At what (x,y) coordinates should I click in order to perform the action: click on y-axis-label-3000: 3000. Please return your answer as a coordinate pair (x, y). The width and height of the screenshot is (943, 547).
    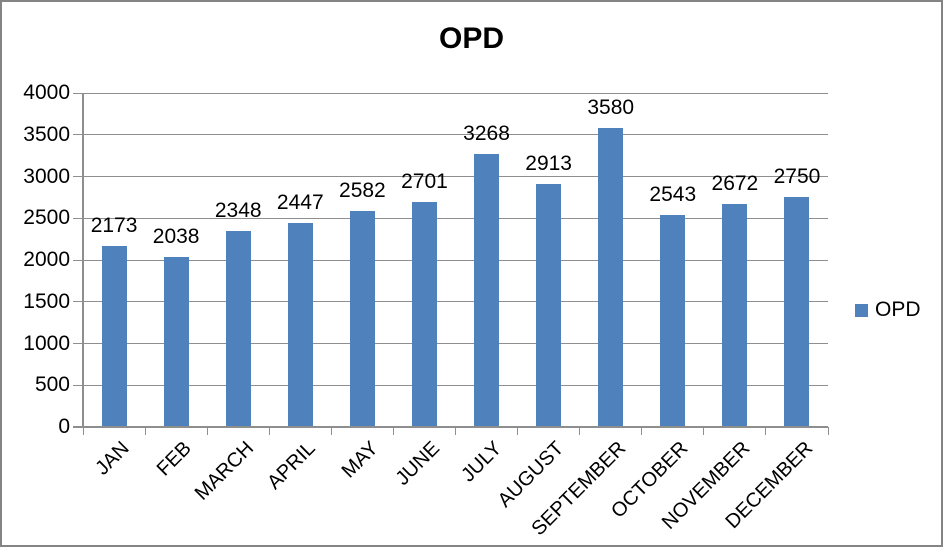
    Looking at the image, I should click on (46, 176).